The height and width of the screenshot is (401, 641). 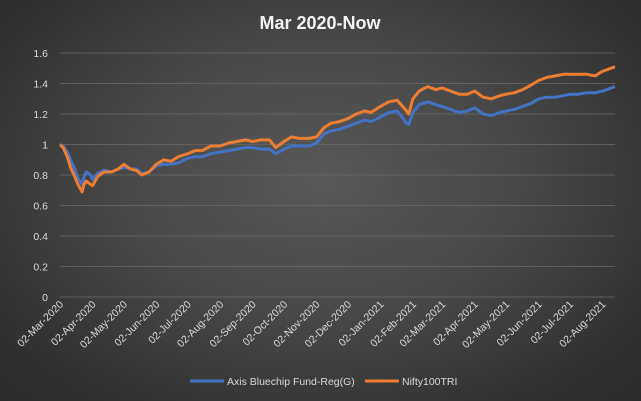 I want to click on y-tick-label: 0.8, so click(x=40, y=176).